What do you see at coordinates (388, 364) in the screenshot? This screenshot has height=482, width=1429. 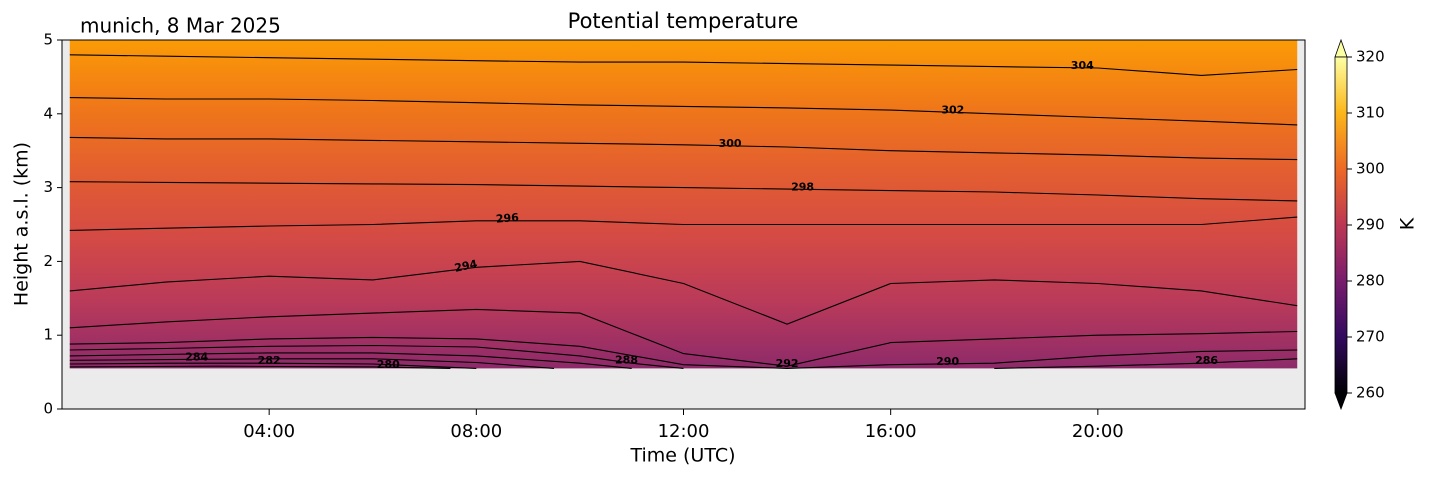 I see `contour-label: 280` at bounding box center [388, 364].